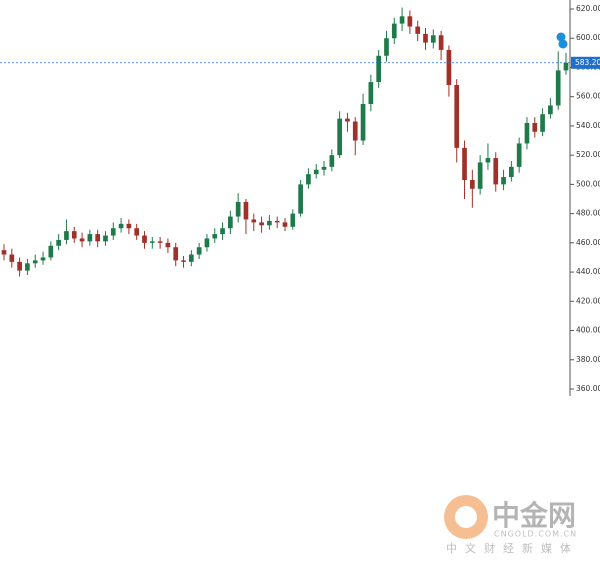  I want to click on price-label: 583.20, so click(587, 62).